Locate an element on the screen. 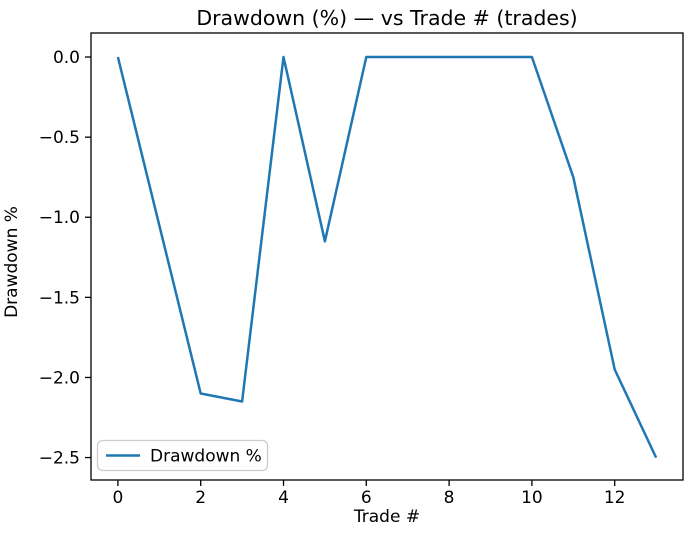 The height and width of the screenshot is (546, 695). y-tick-label: −0.5 is located at coordinates (59, 138).